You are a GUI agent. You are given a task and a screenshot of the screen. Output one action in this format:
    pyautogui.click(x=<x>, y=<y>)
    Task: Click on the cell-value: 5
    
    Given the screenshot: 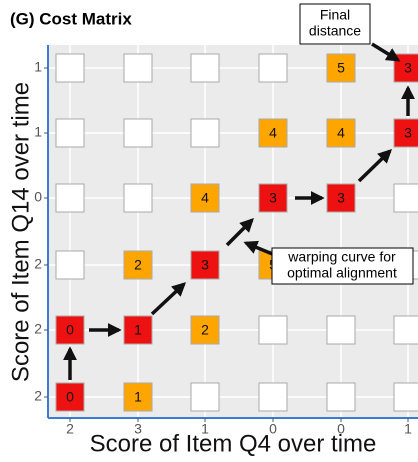 What is the action you would take?
    pyautogui.click(x=341, y=68)
    